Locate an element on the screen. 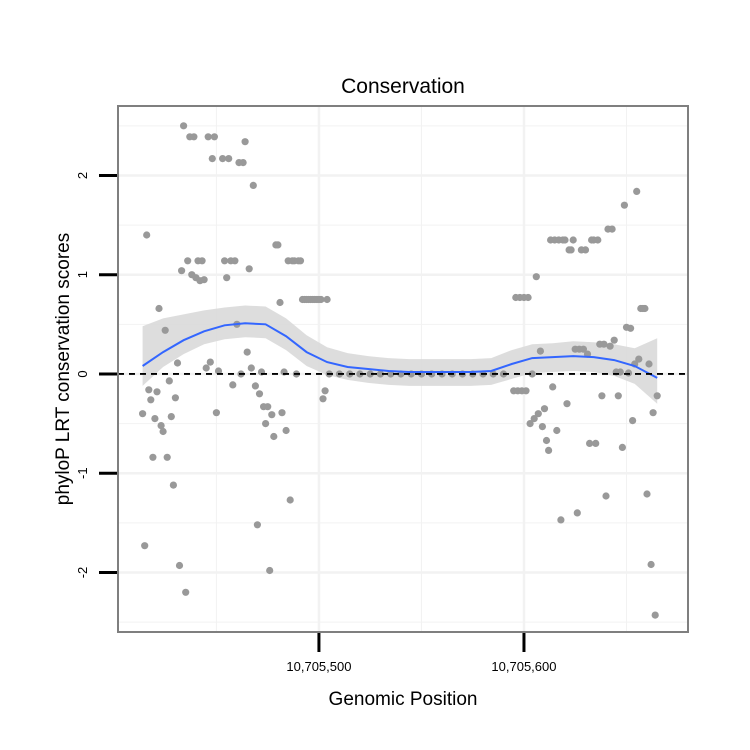 Image resolution: width=750 pixels, height=750 pixels. y-tick-label: 2 is located at coordinates (82, 175).